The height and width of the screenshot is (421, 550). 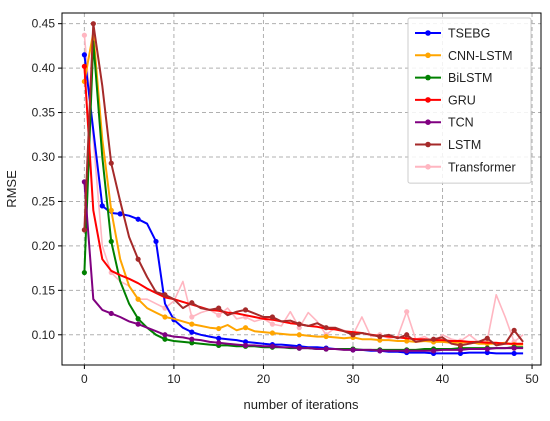 I want to click on legend-label: BiLSTM, so click(x=470, y=78).